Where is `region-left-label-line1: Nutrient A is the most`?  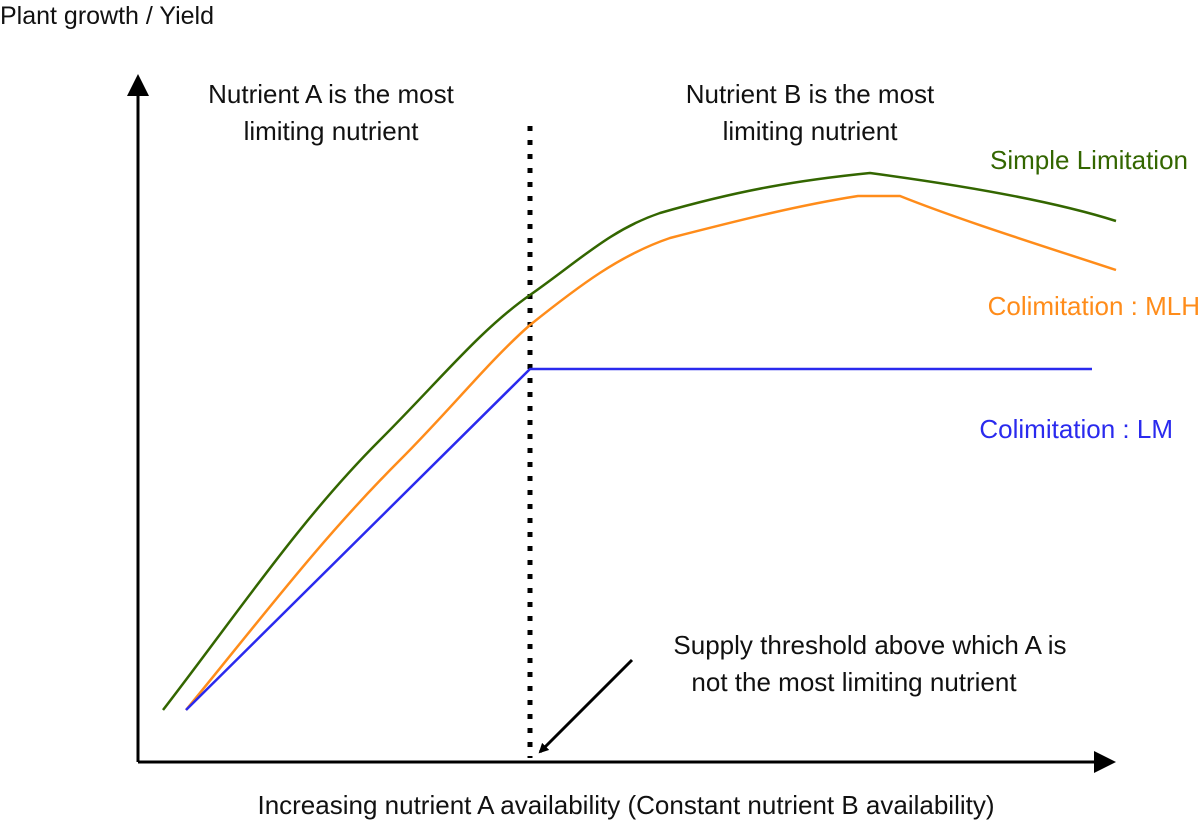
region-left-label-line1: Nutrient A is the most is located at coordinates (331, 94).